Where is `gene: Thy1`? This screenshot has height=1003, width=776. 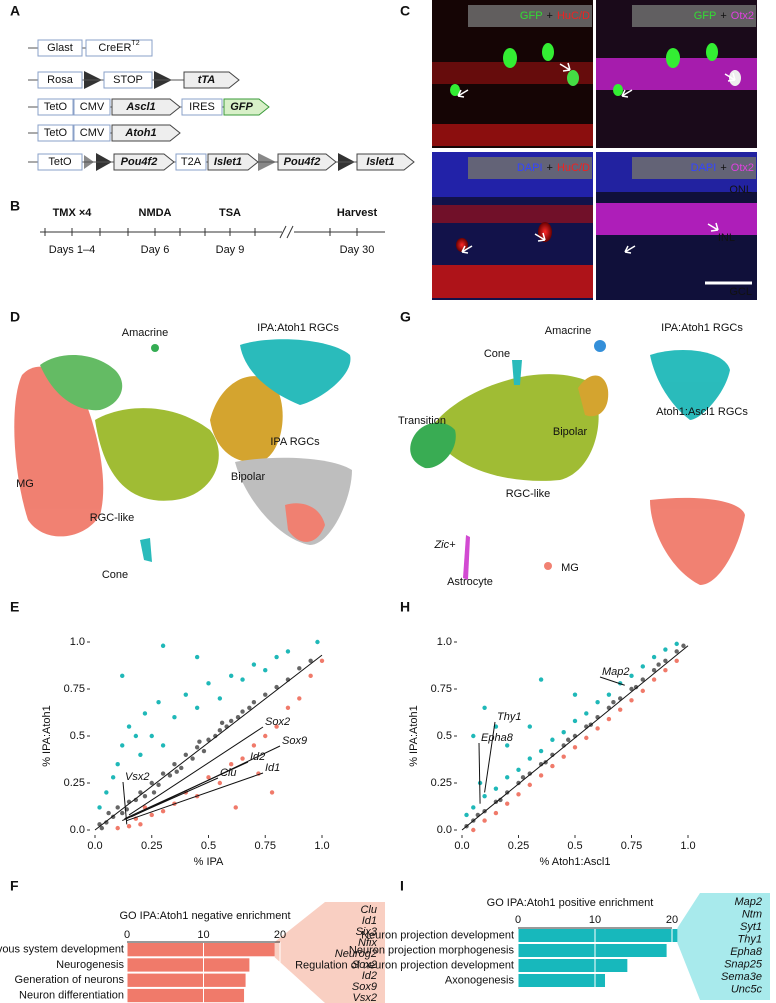
gene: Thy1 is located at coordinates (750, 939).